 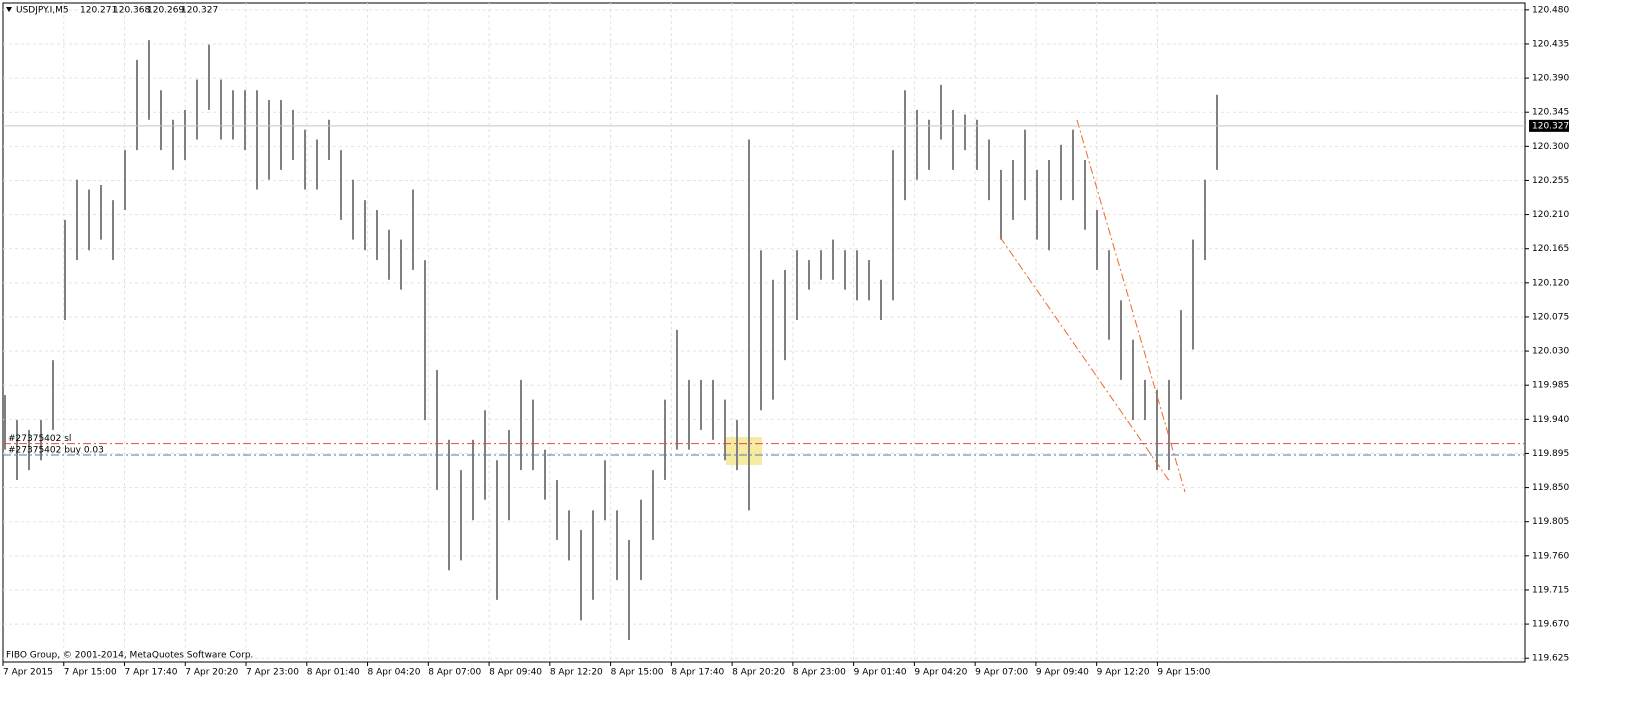 I want to click on order-label: #27375402 buy 0.03, so click(x=56, y=450).